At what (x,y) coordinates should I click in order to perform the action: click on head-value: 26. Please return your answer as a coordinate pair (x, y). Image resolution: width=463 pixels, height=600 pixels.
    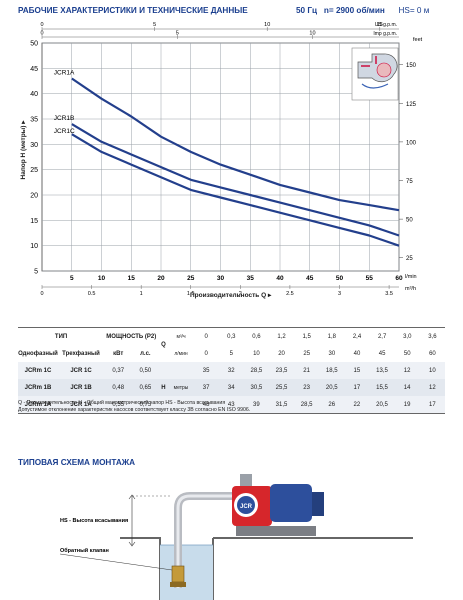
    Looking at the image, I should click on (332, 404).